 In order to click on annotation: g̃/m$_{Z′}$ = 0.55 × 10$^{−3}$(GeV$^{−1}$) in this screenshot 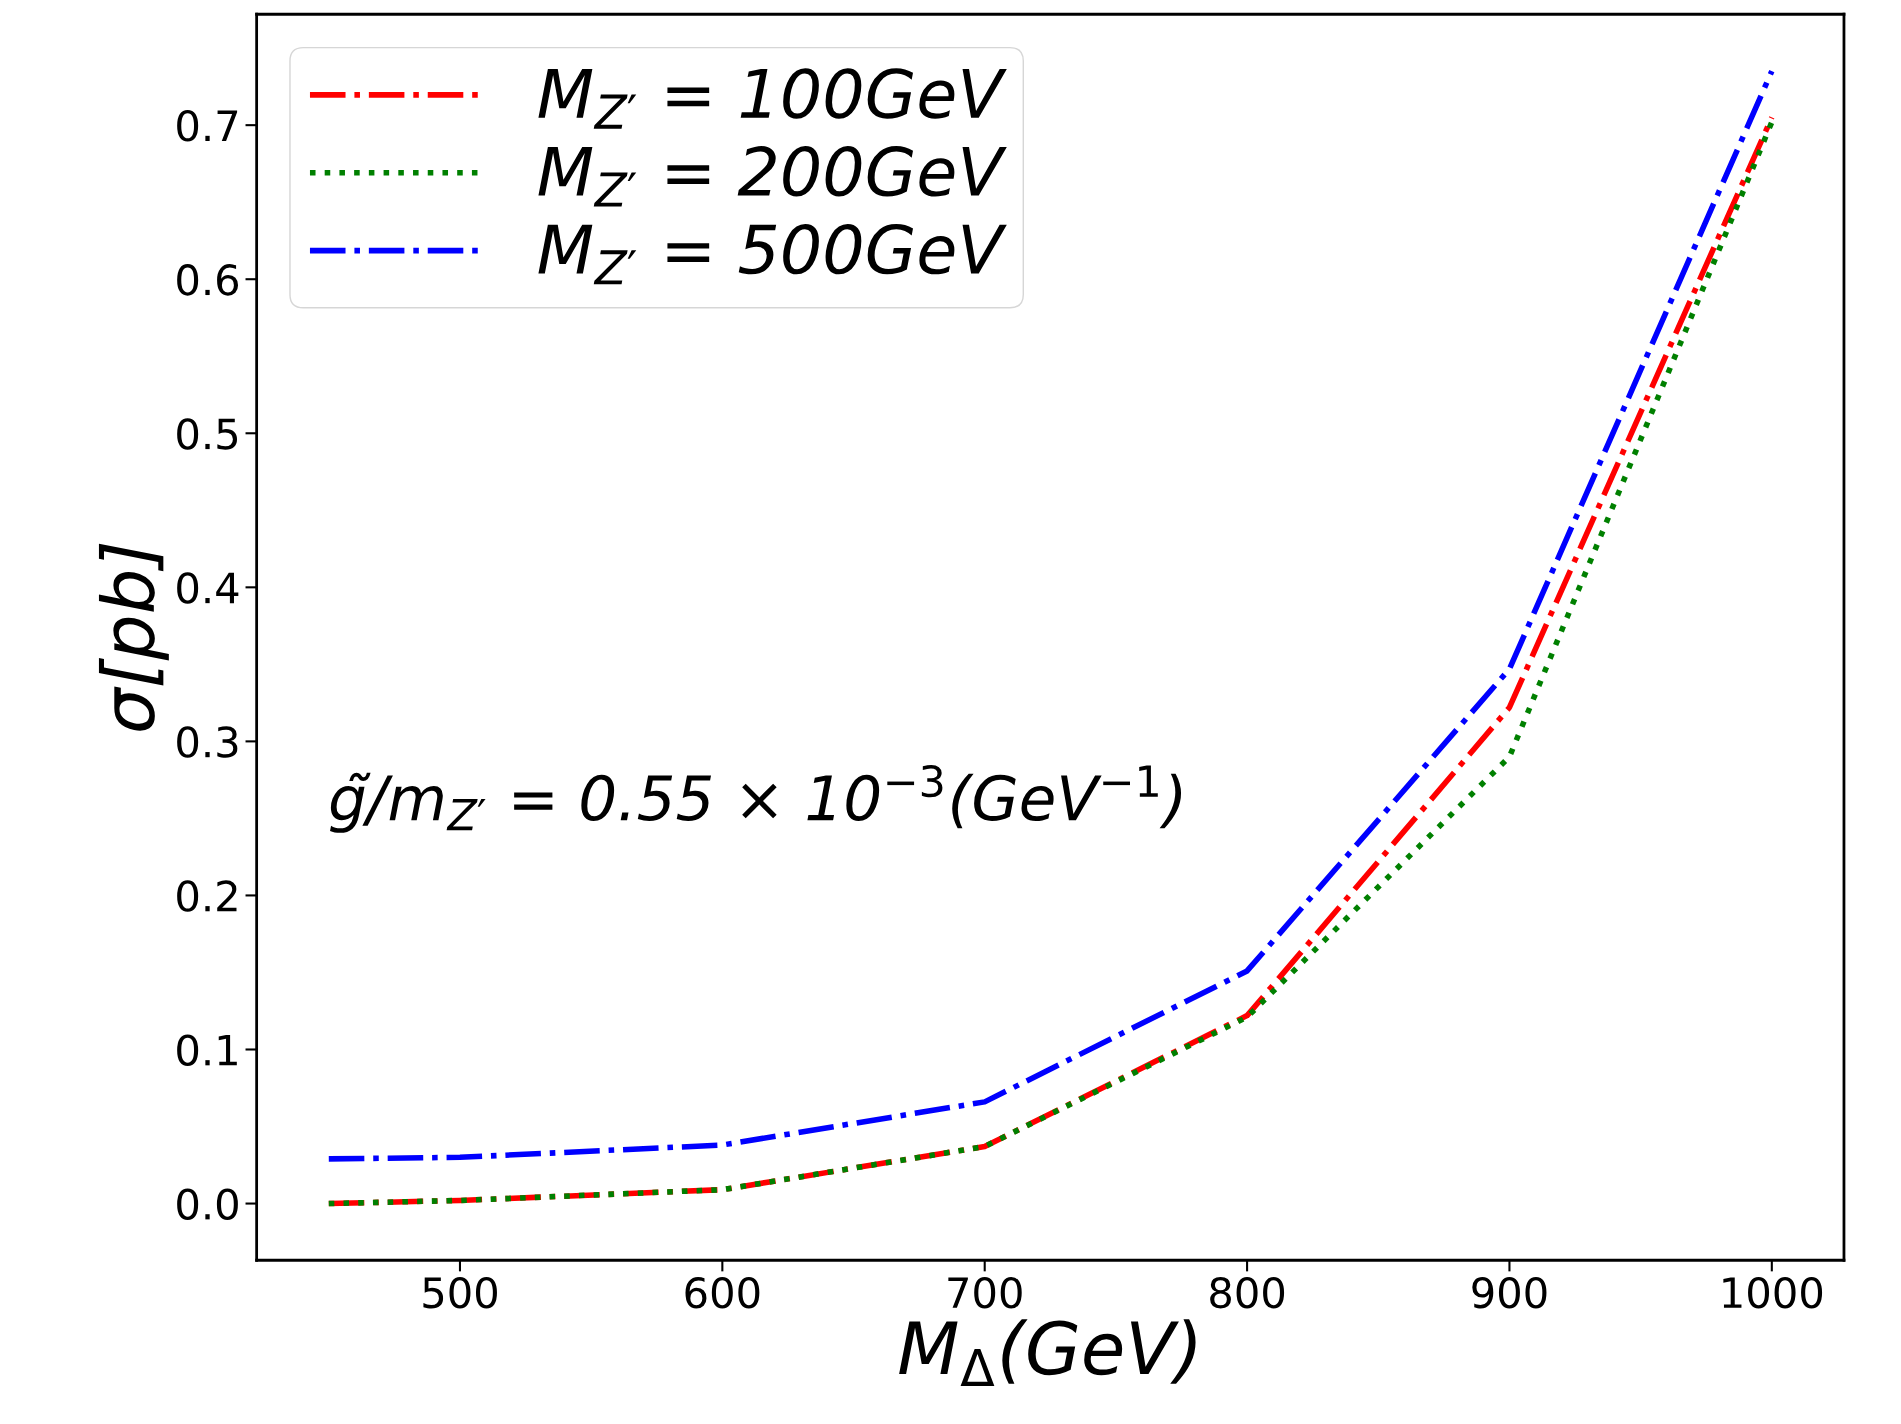, I will do `click(756, 799)`.